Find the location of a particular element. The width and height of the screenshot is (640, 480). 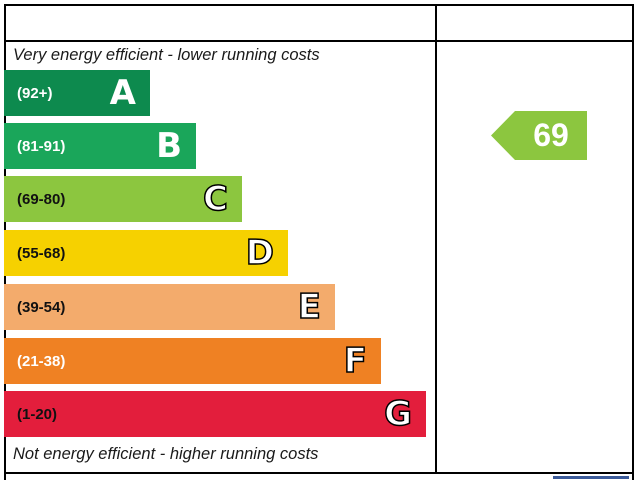

band-f: (21-38) F is located at coordinates (192, 361).